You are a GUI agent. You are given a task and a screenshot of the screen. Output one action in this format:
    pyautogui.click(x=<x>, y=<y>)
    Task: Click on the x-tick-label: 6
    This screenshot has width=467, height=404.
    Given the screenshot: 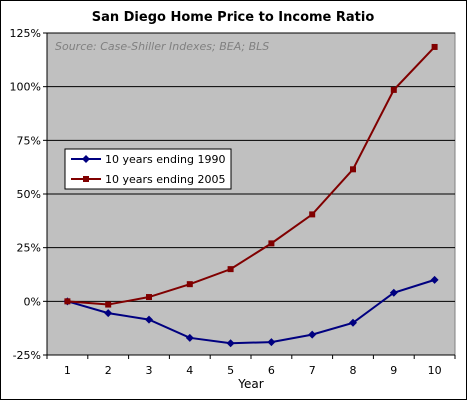 What is the action you would take?
    pyautogui.click(x=271, y=370)
    